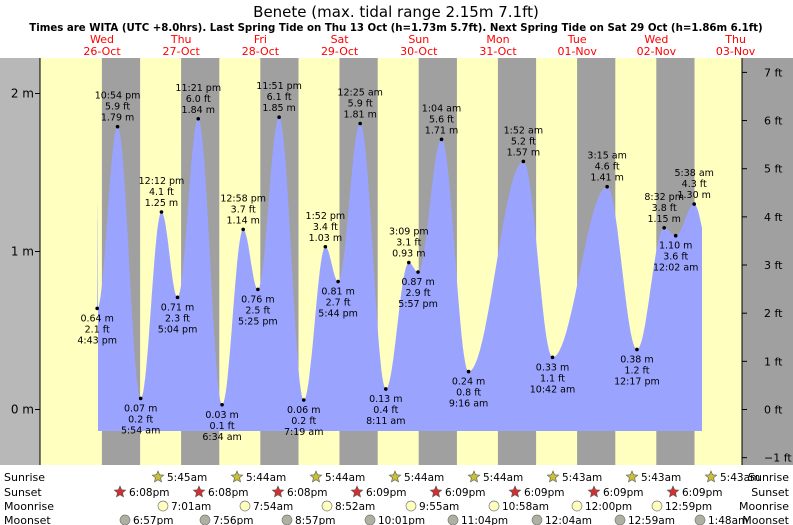  What do you see at coordinates (221, 437) in the screenshot?
I see `low-tide-label: 6:34 am` at bounding box center [221, 437].